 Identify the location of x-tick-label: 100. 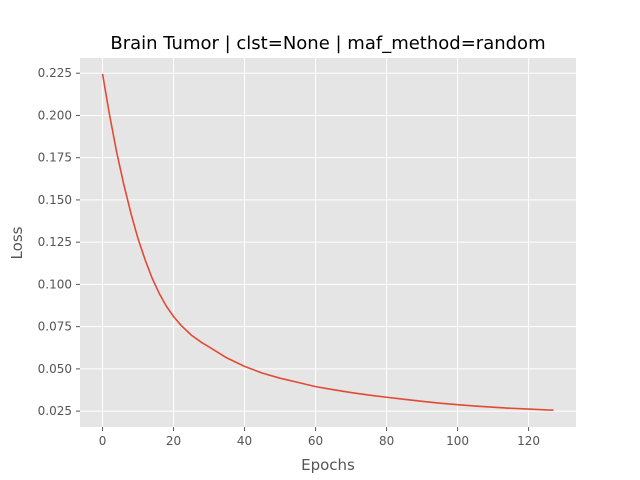
(457, 441).